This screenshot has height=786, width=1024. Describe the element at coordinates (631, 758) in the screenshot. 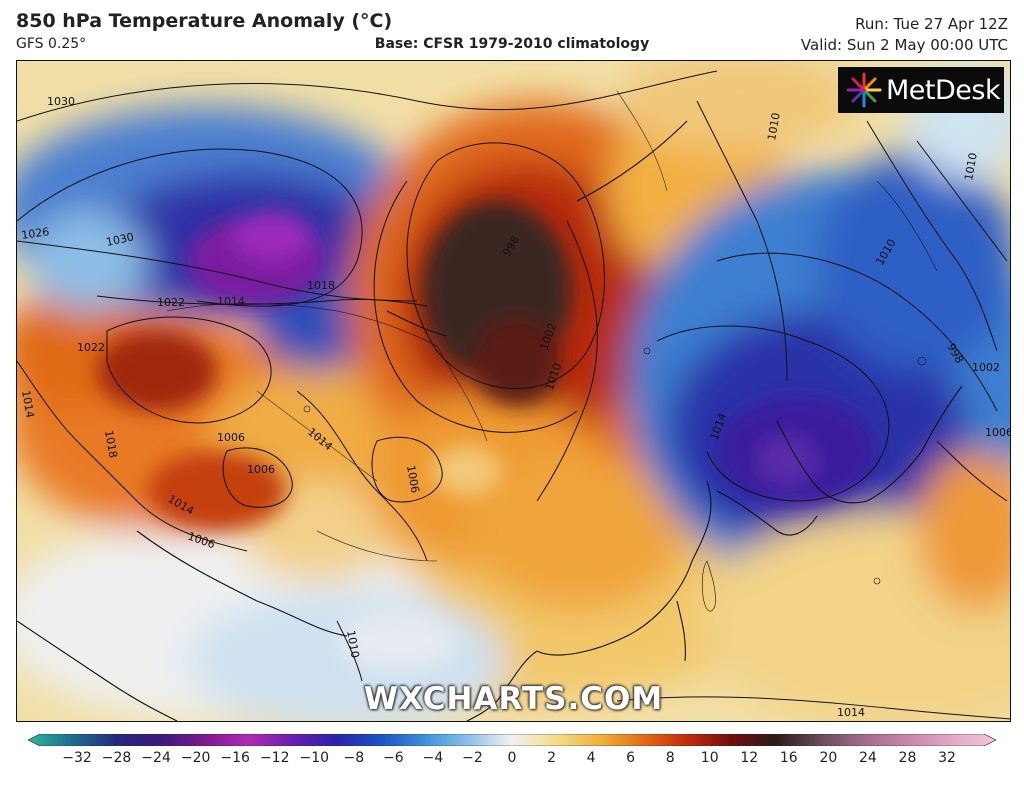

I see `colorbar-tick-label: 6` at that location.